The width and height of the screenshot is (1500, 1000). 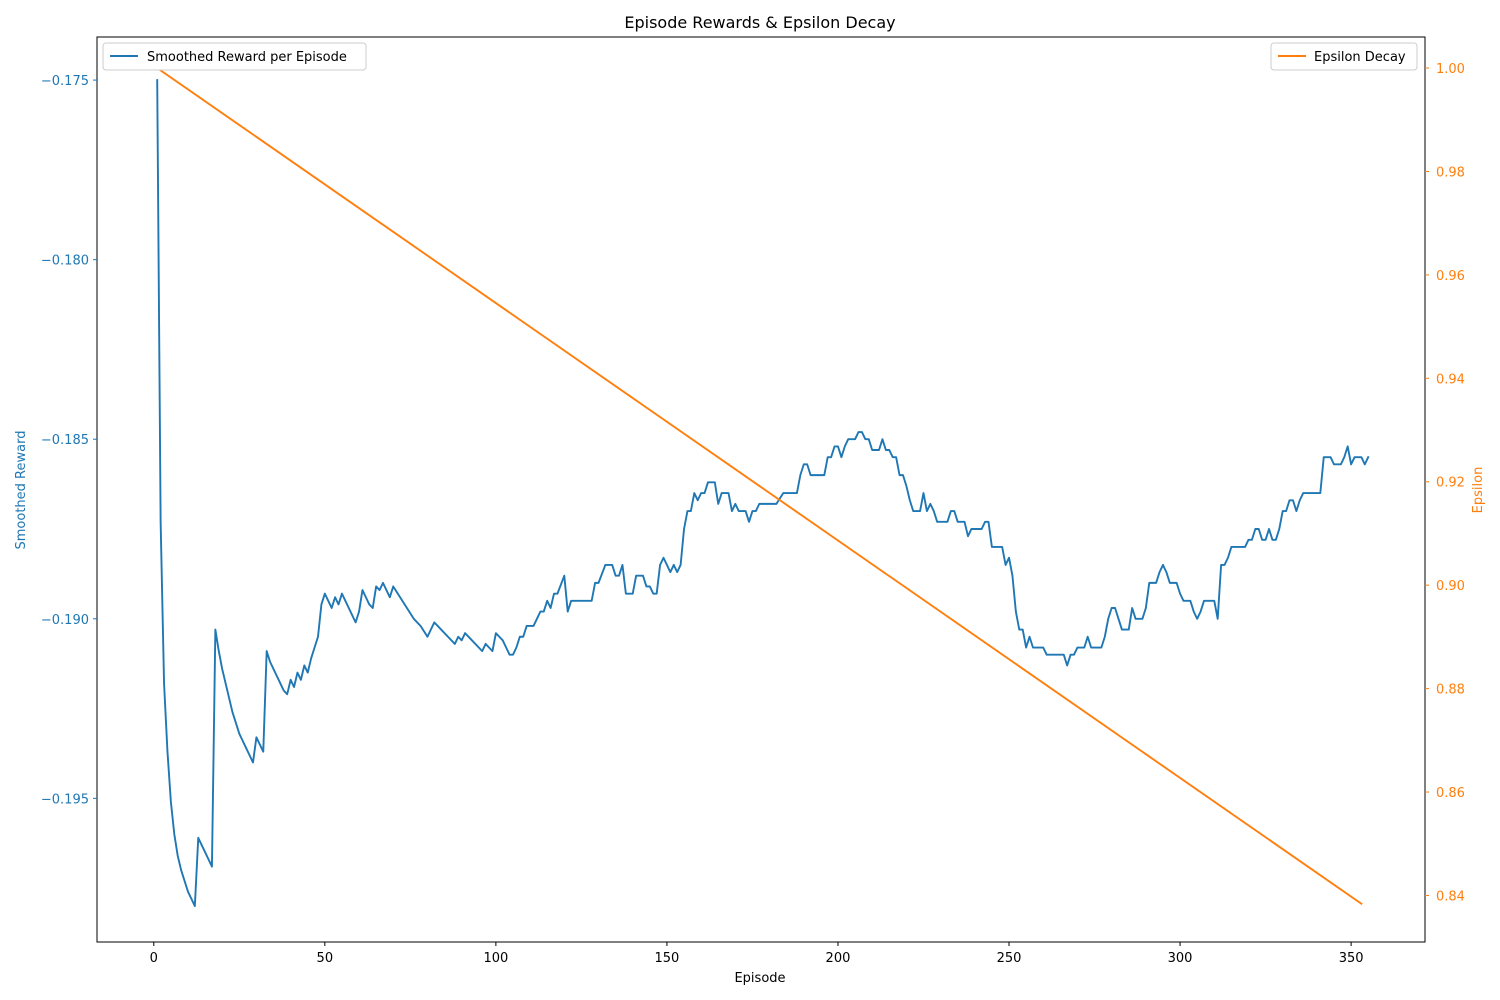 What do you see at coordinates (667, 958) in the screenshot?
I see `x-tick-label: 150` at bounding box center [667, 958].